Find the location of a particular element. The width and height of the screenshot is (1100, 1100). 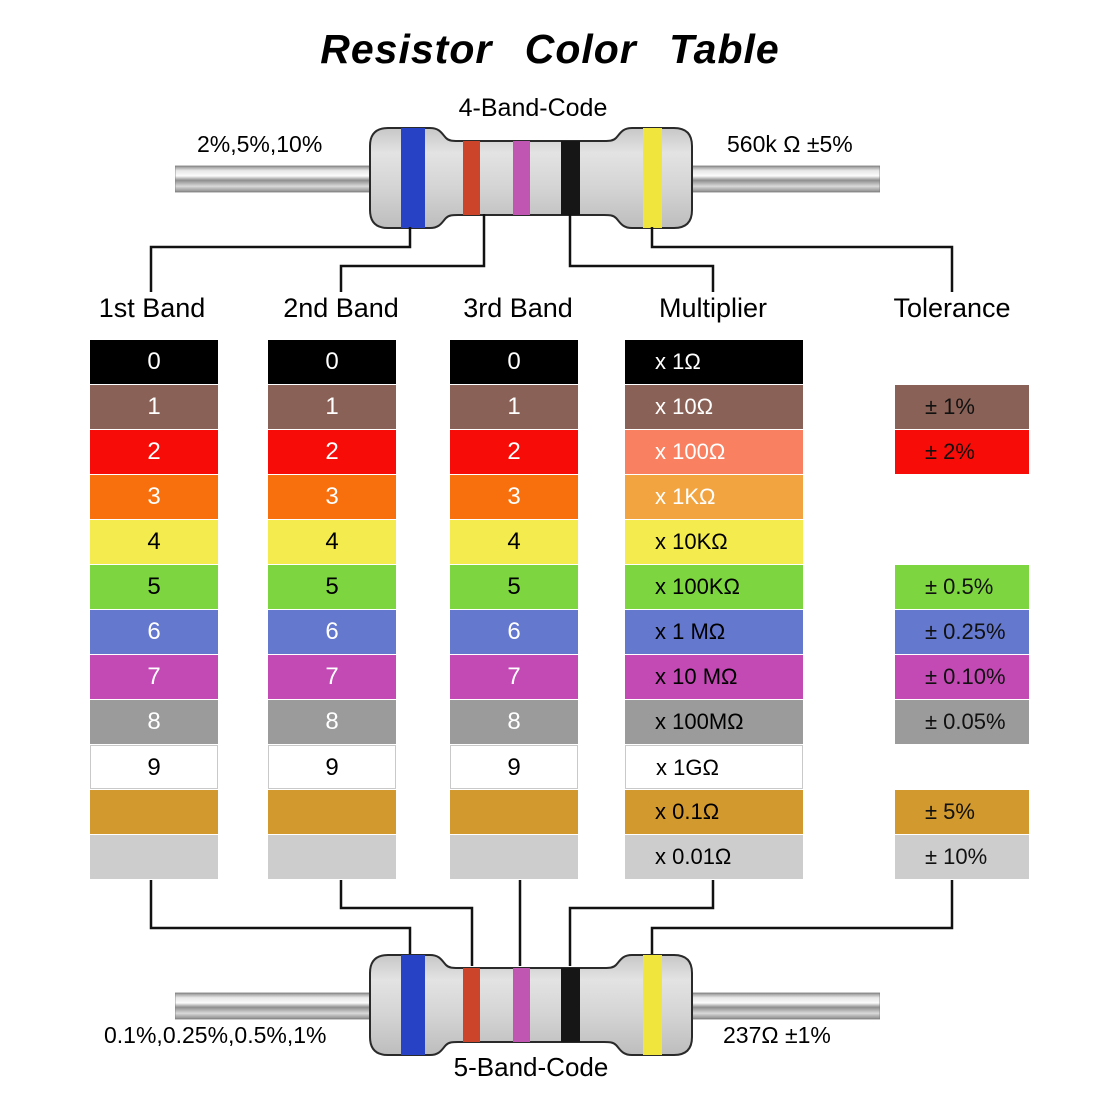

swatch-3rd-band-row-5-green: 5 is located at coordinates (514, 587).